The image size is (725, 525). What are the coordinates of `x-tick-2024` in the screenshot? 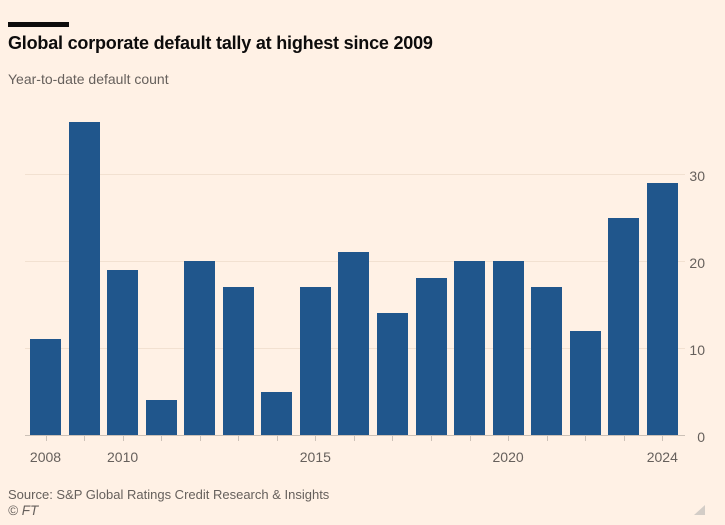 It's located at (663, 438).